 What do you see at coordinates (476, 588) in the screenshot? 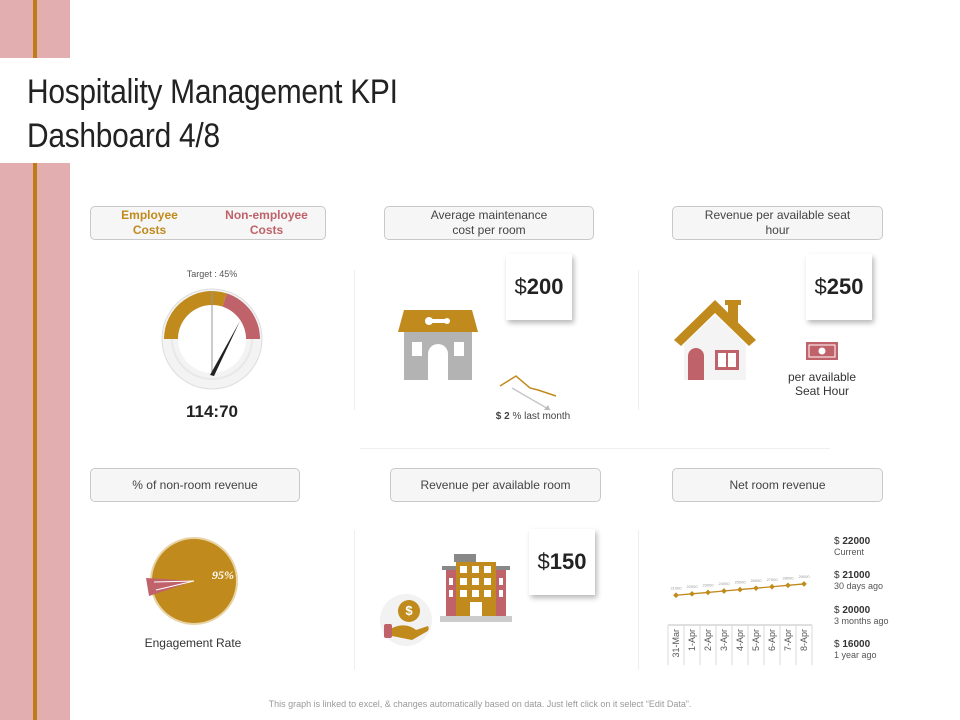
I see `hotel-building-icon` at bounding box center [476, 588].